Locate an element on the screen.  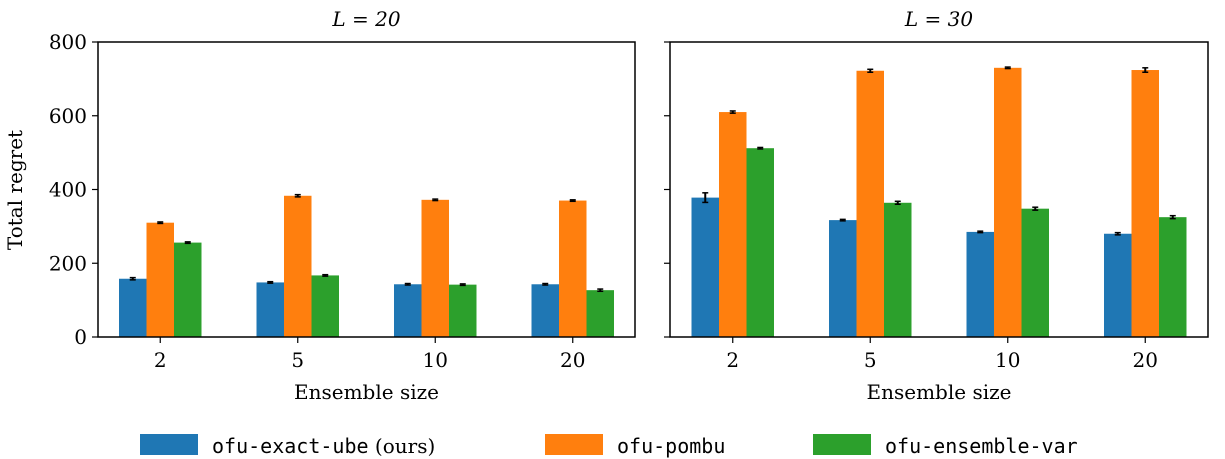
y-axis-label: Total regret is located at coordinates (15, 190).